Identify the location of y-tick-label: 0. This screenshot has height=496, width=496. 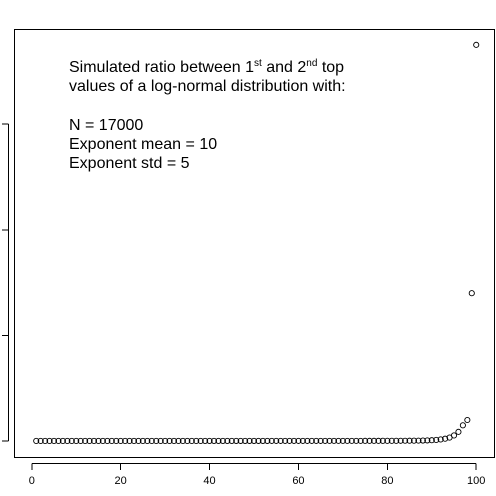
(0, 441).